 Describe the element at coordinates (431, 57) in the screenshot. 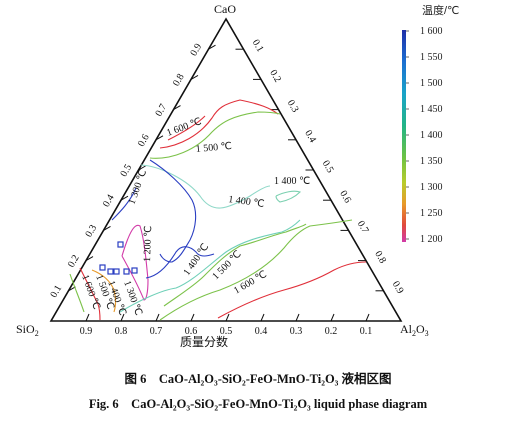

I see `colorbar-tick-label: 1 550` at that location.